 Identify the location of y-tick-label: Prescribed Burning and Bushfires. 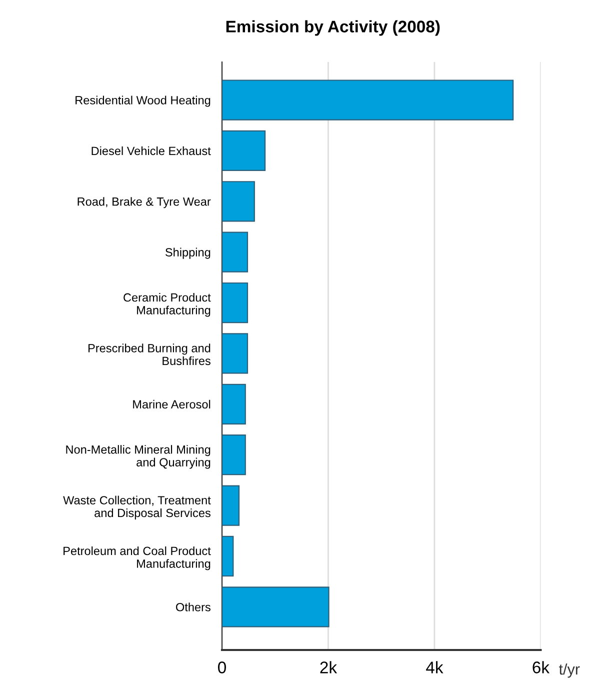
(149, 355).